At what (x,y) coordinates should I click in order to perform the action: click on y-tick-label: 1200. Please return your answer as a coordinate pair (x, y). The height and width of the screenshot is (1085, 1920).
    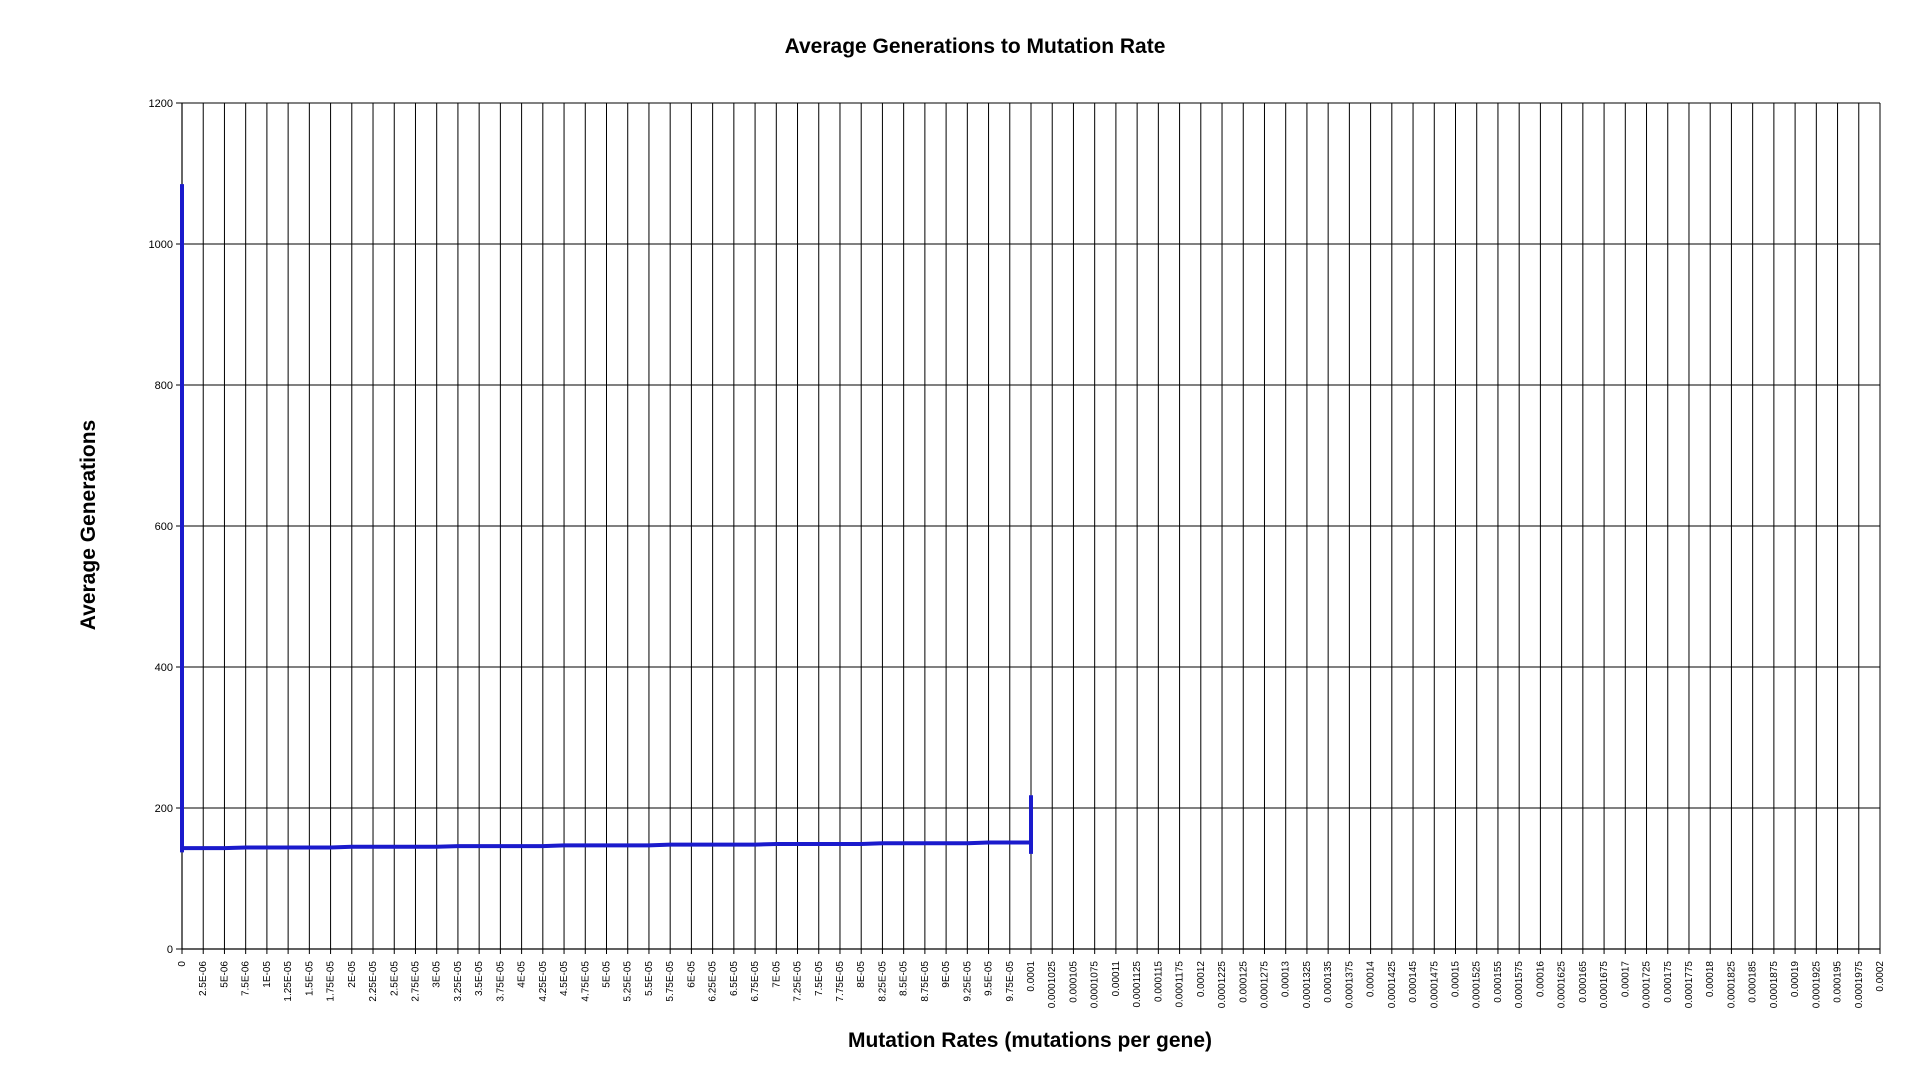
    Looking at the image, I should click on (161, 104).